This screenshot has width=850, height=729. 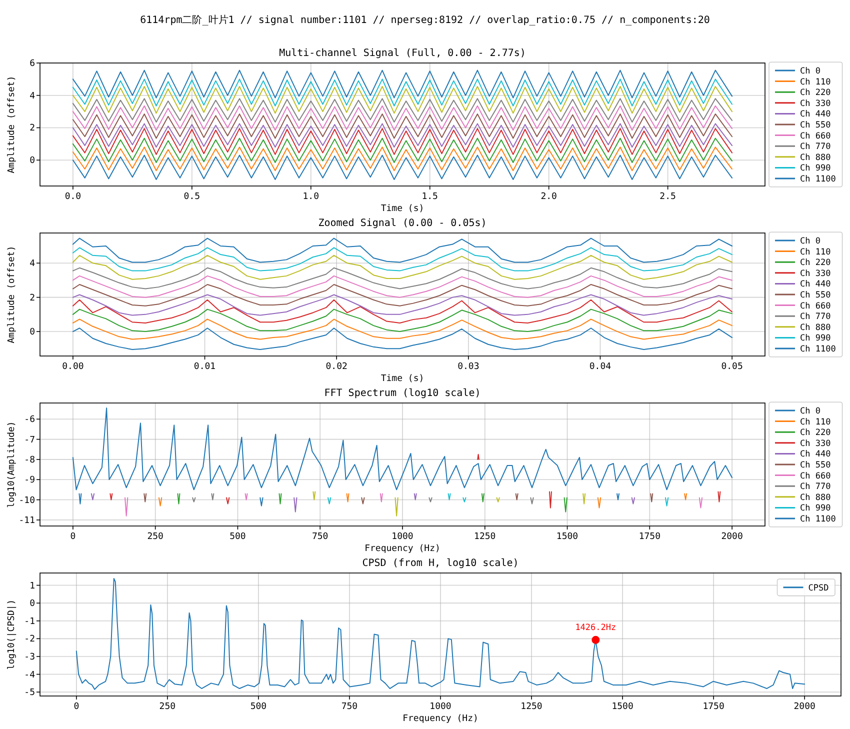 What do you see at coordinates (29, 420) in the screenshot?
I see `y-tick-label: -6` at bounding box center [29, 420].